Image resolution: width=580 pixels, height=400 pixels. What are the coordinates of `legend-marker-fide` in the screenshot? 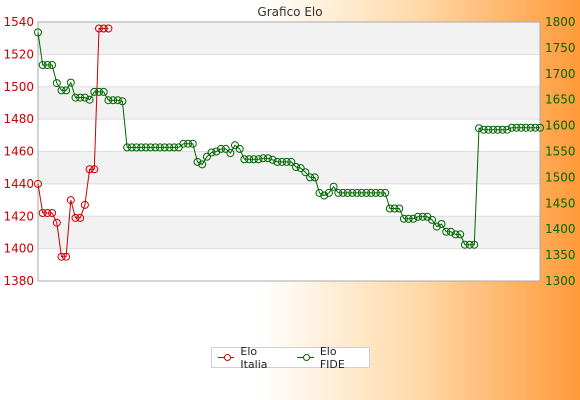 It's located at (306, 357).